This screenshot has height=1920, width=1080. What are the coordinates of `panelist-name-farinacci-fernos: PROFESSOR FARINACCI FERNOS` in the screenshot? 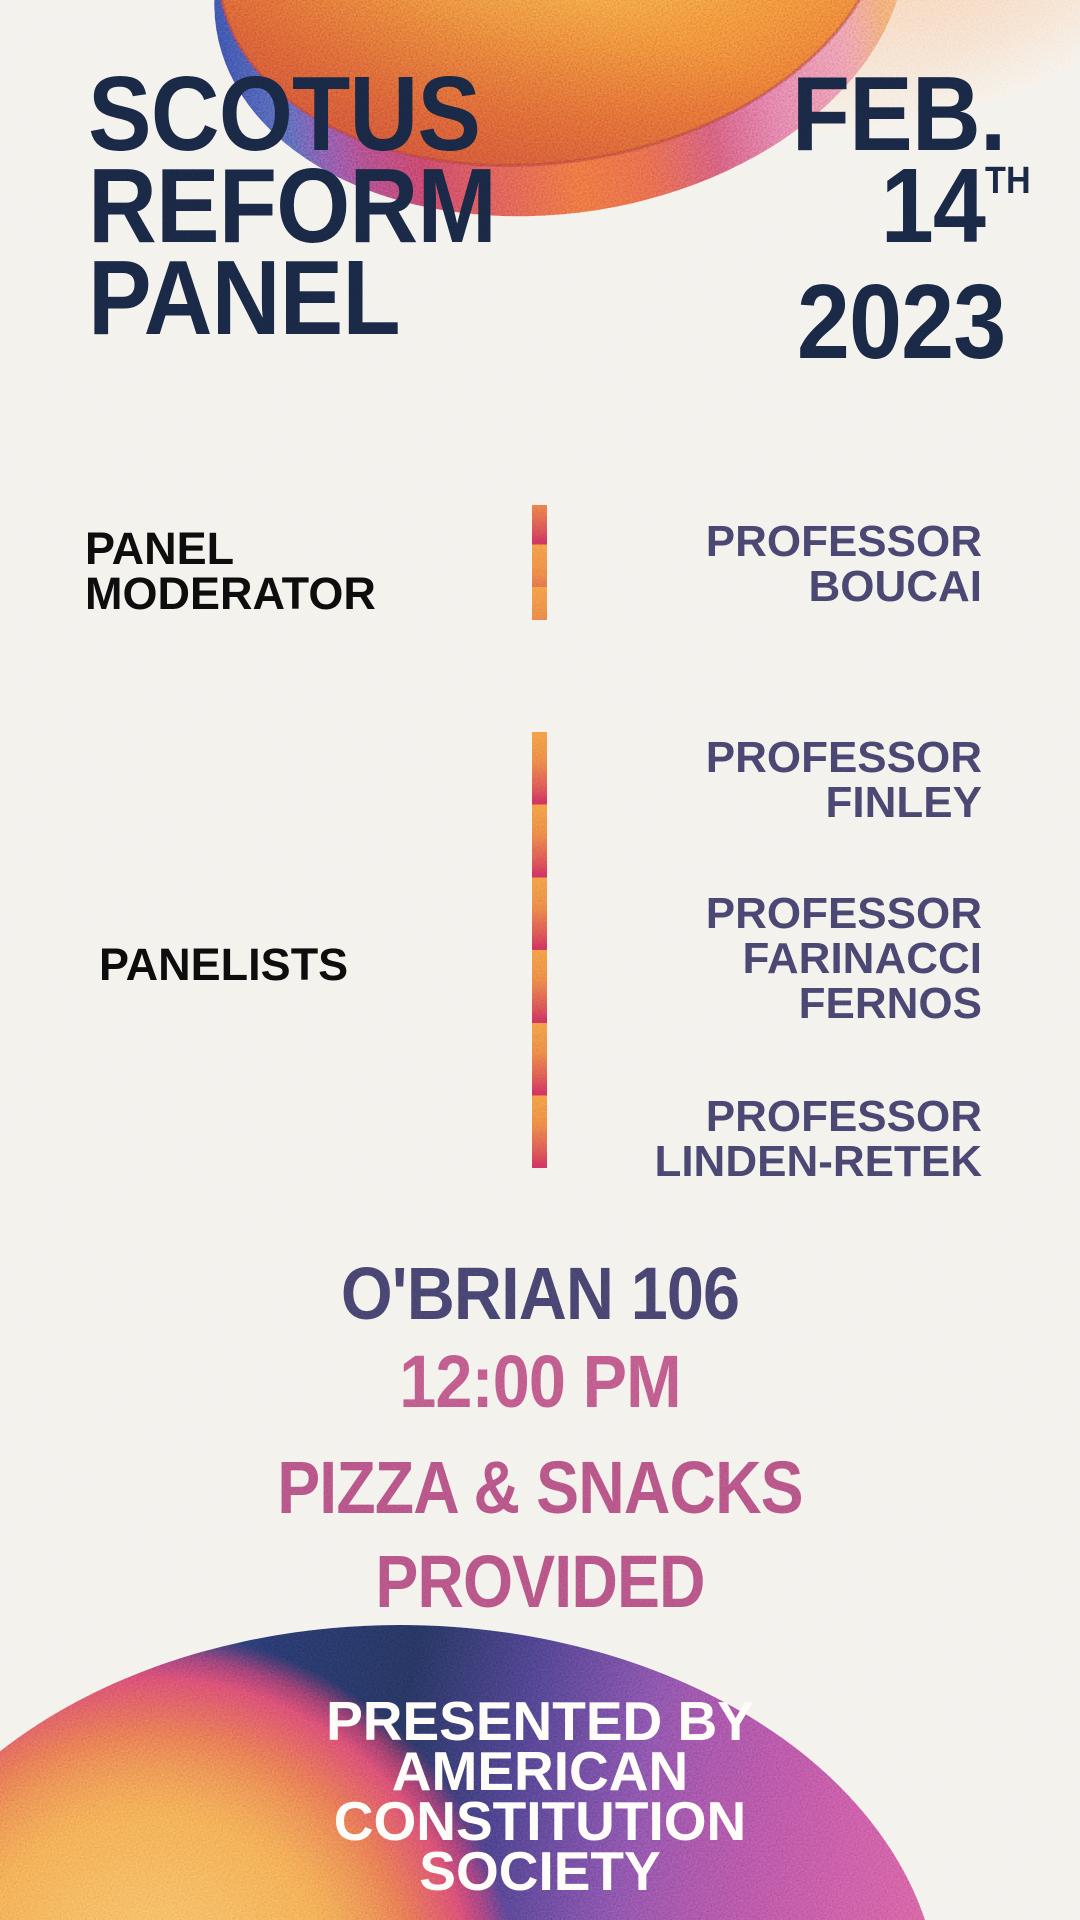 It's located at (844, 958).